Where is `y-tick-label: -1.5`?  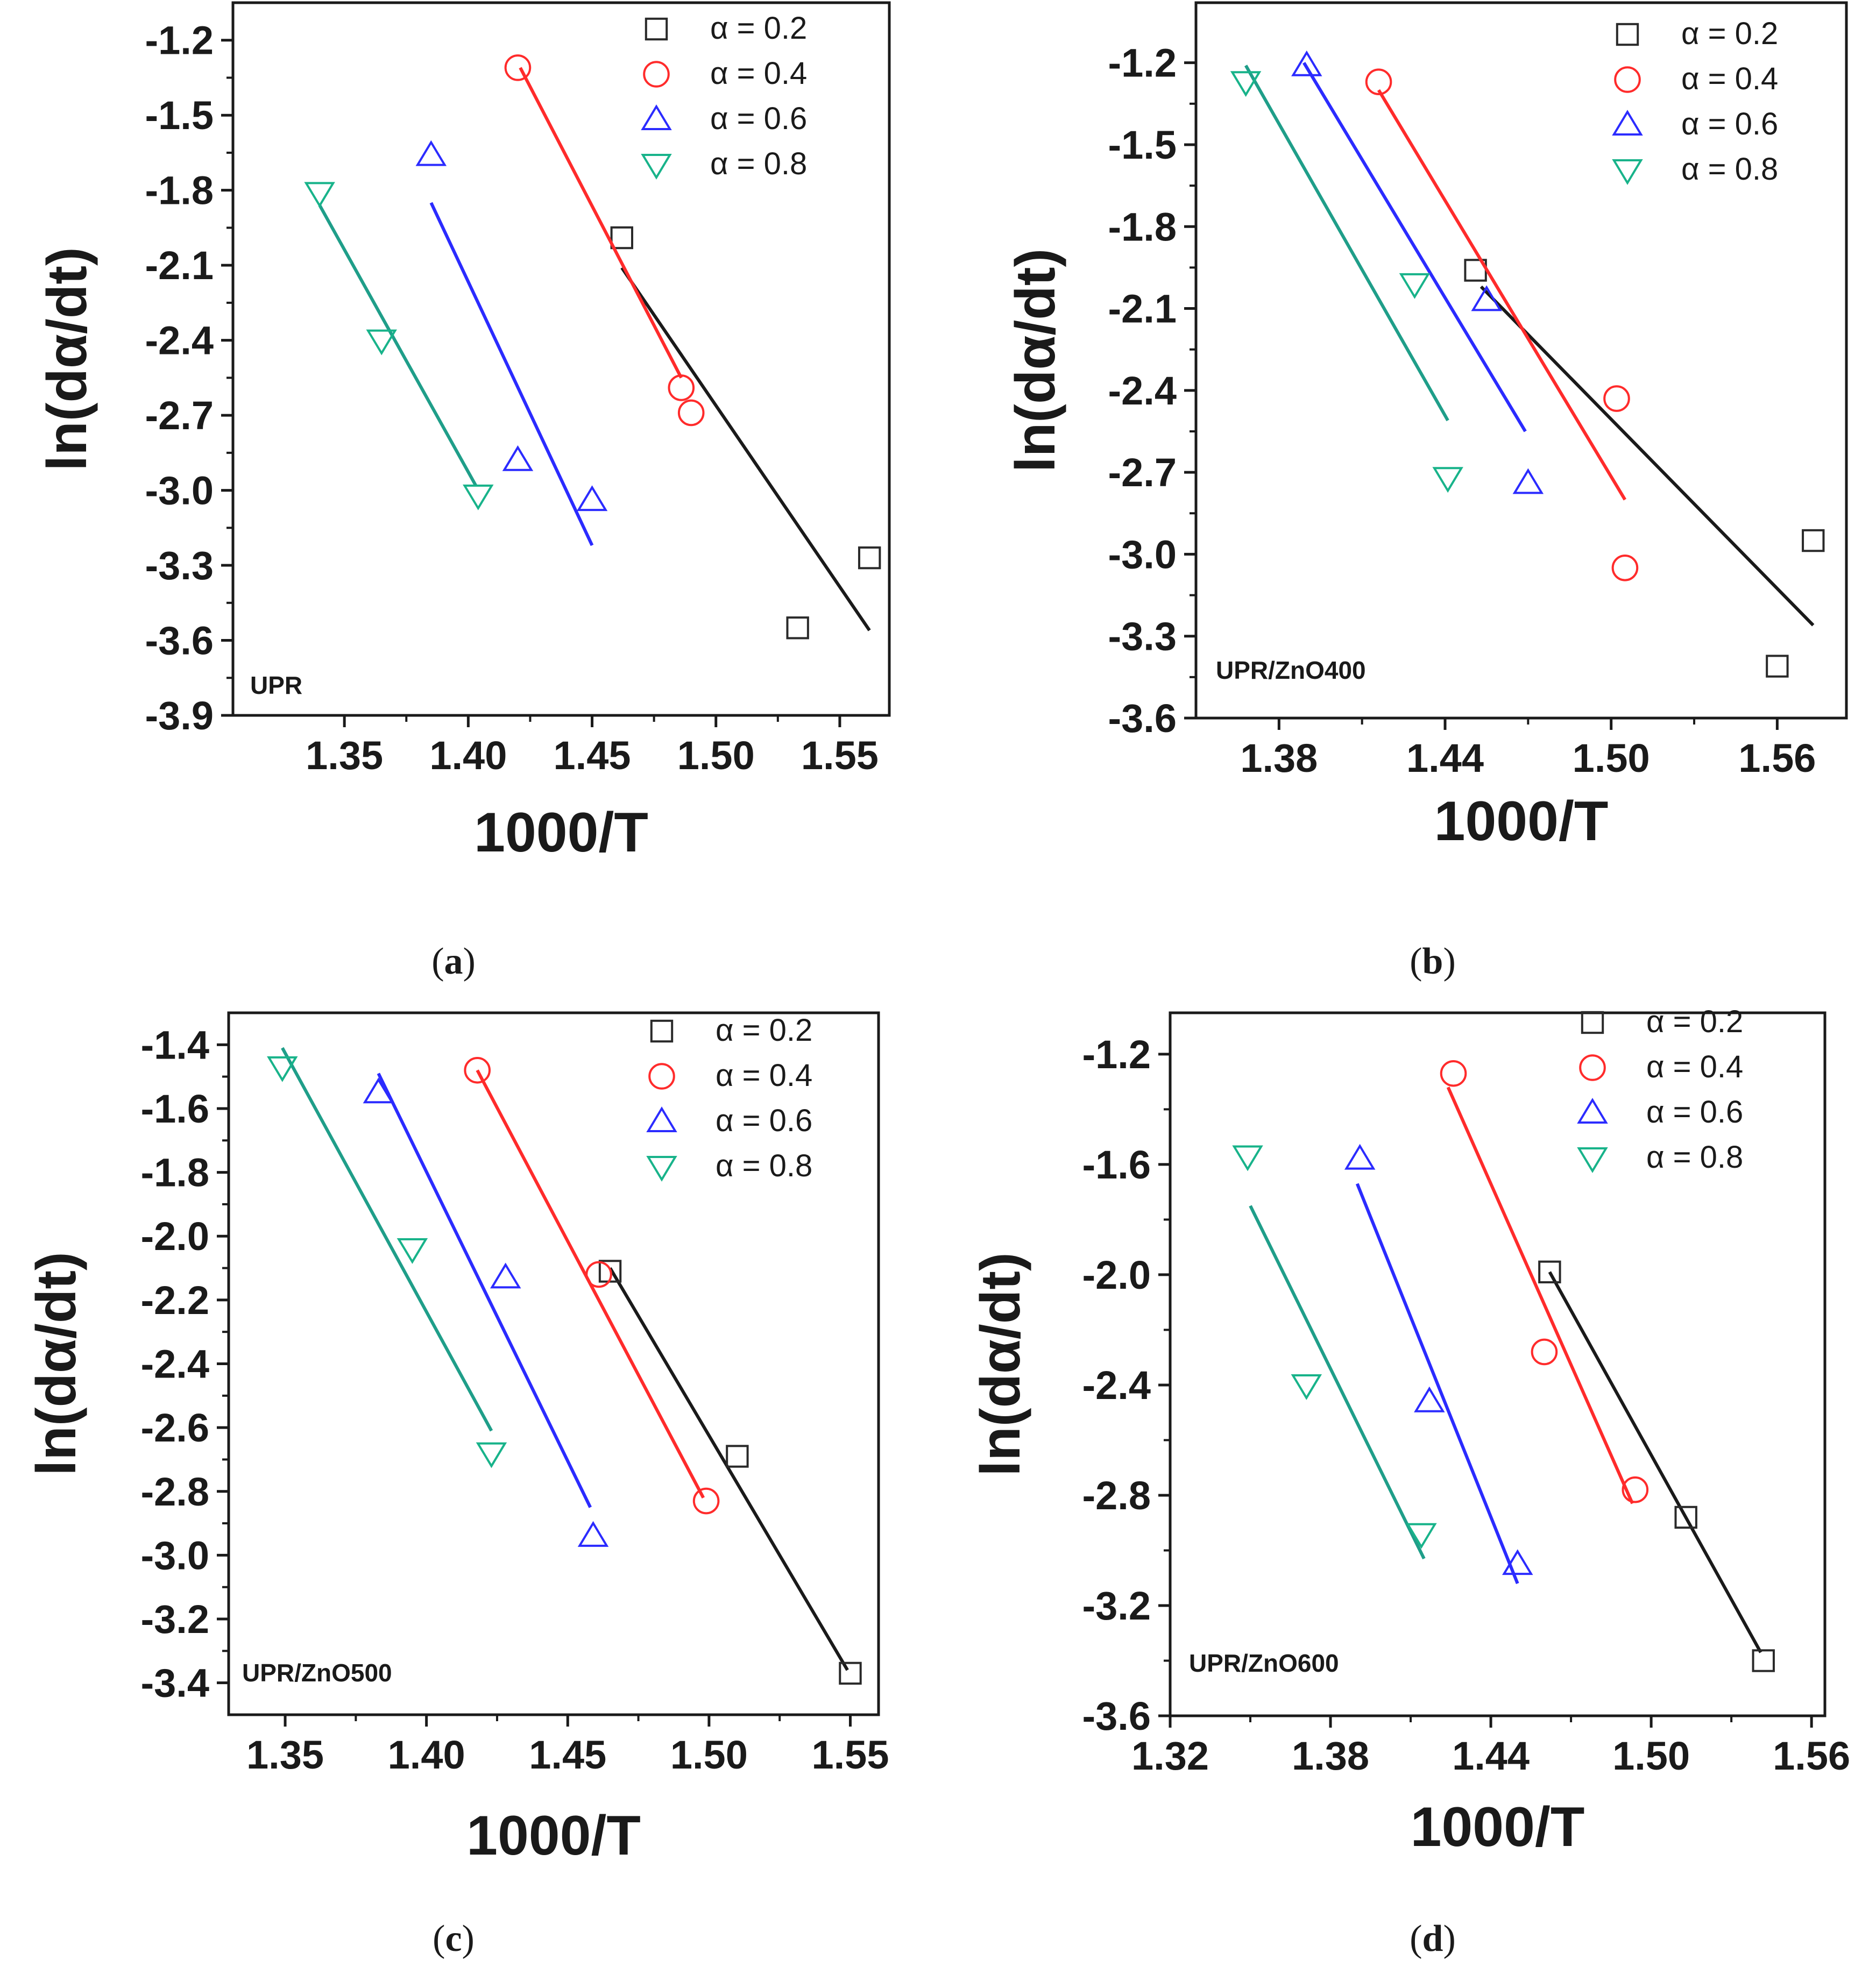
y-tick-label: -1.5 is located at coordinates (179, 115).